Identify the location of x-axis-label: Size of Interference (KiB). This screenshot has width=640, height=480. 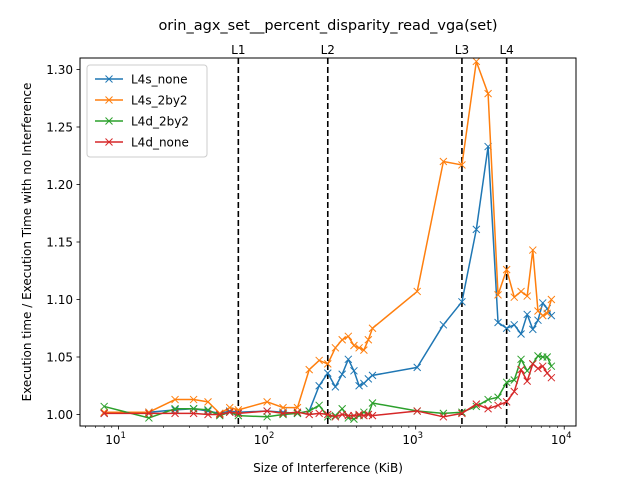
(328, 468).